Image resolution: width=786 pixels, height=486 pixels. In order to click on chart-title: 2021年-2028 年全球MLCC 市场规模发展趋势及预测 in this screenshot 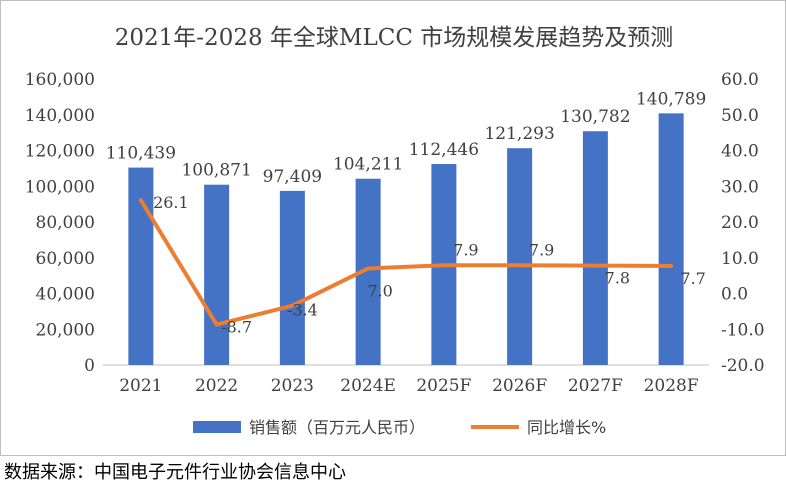, I will do `click(394, 38)`.